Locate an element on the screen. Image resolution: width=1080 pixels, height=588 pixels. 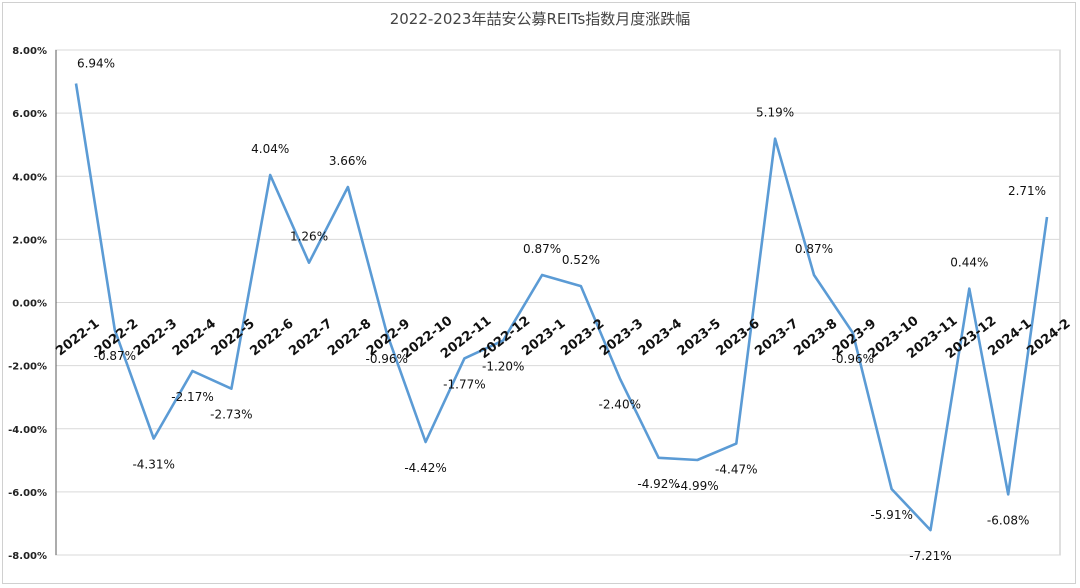
data-label: 6.94% is located at coordinates (96, 63).